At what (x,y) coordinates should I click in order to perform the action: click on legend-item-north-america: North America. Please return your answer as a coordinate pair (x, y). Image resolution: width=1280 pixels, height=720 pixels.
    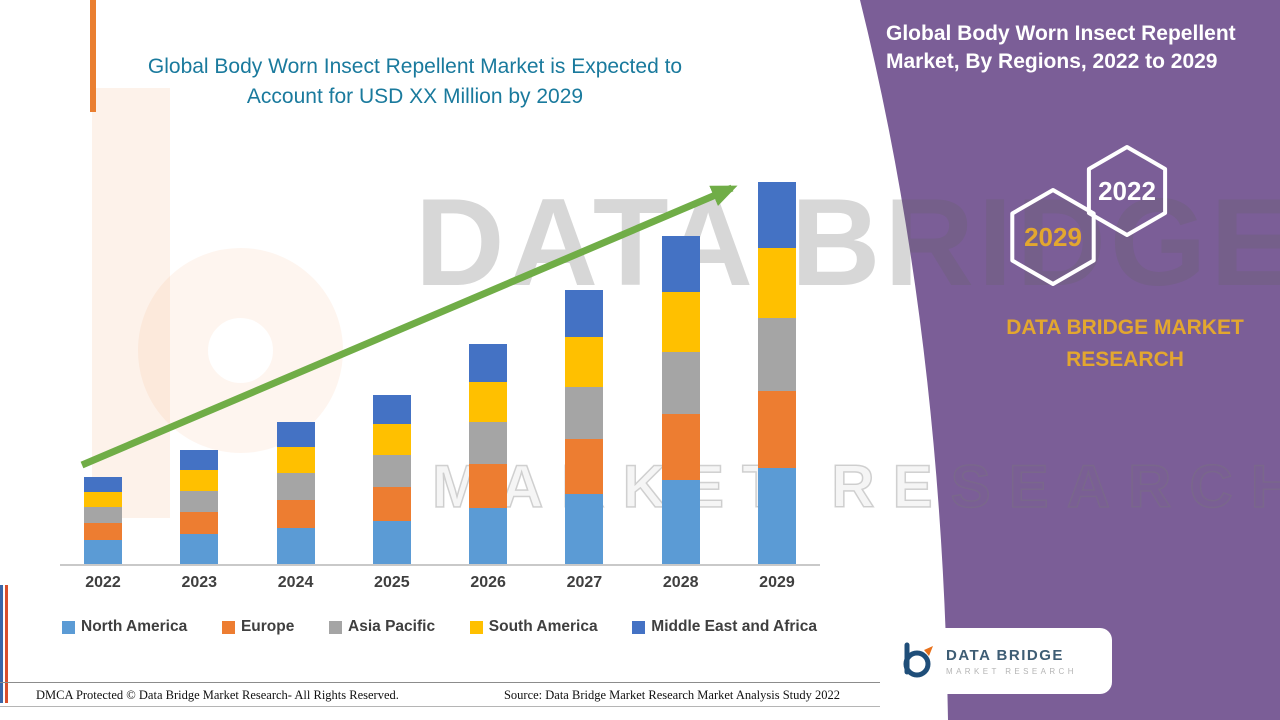
    Looking at the image, I should click on (124, 627).